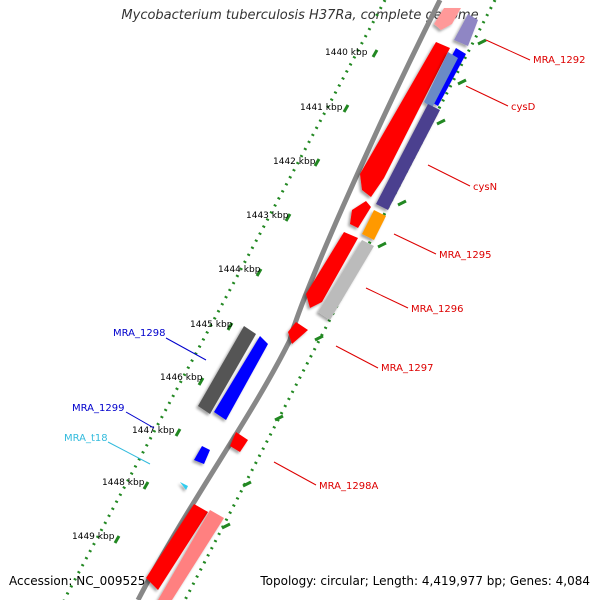 The height and width of the screenshot is (600, 600). What do you see at coordinates (407, 368) in the screenshot?
I see `gene-label-mra-1297: MRA_1297` at bounding box center [407, 368].